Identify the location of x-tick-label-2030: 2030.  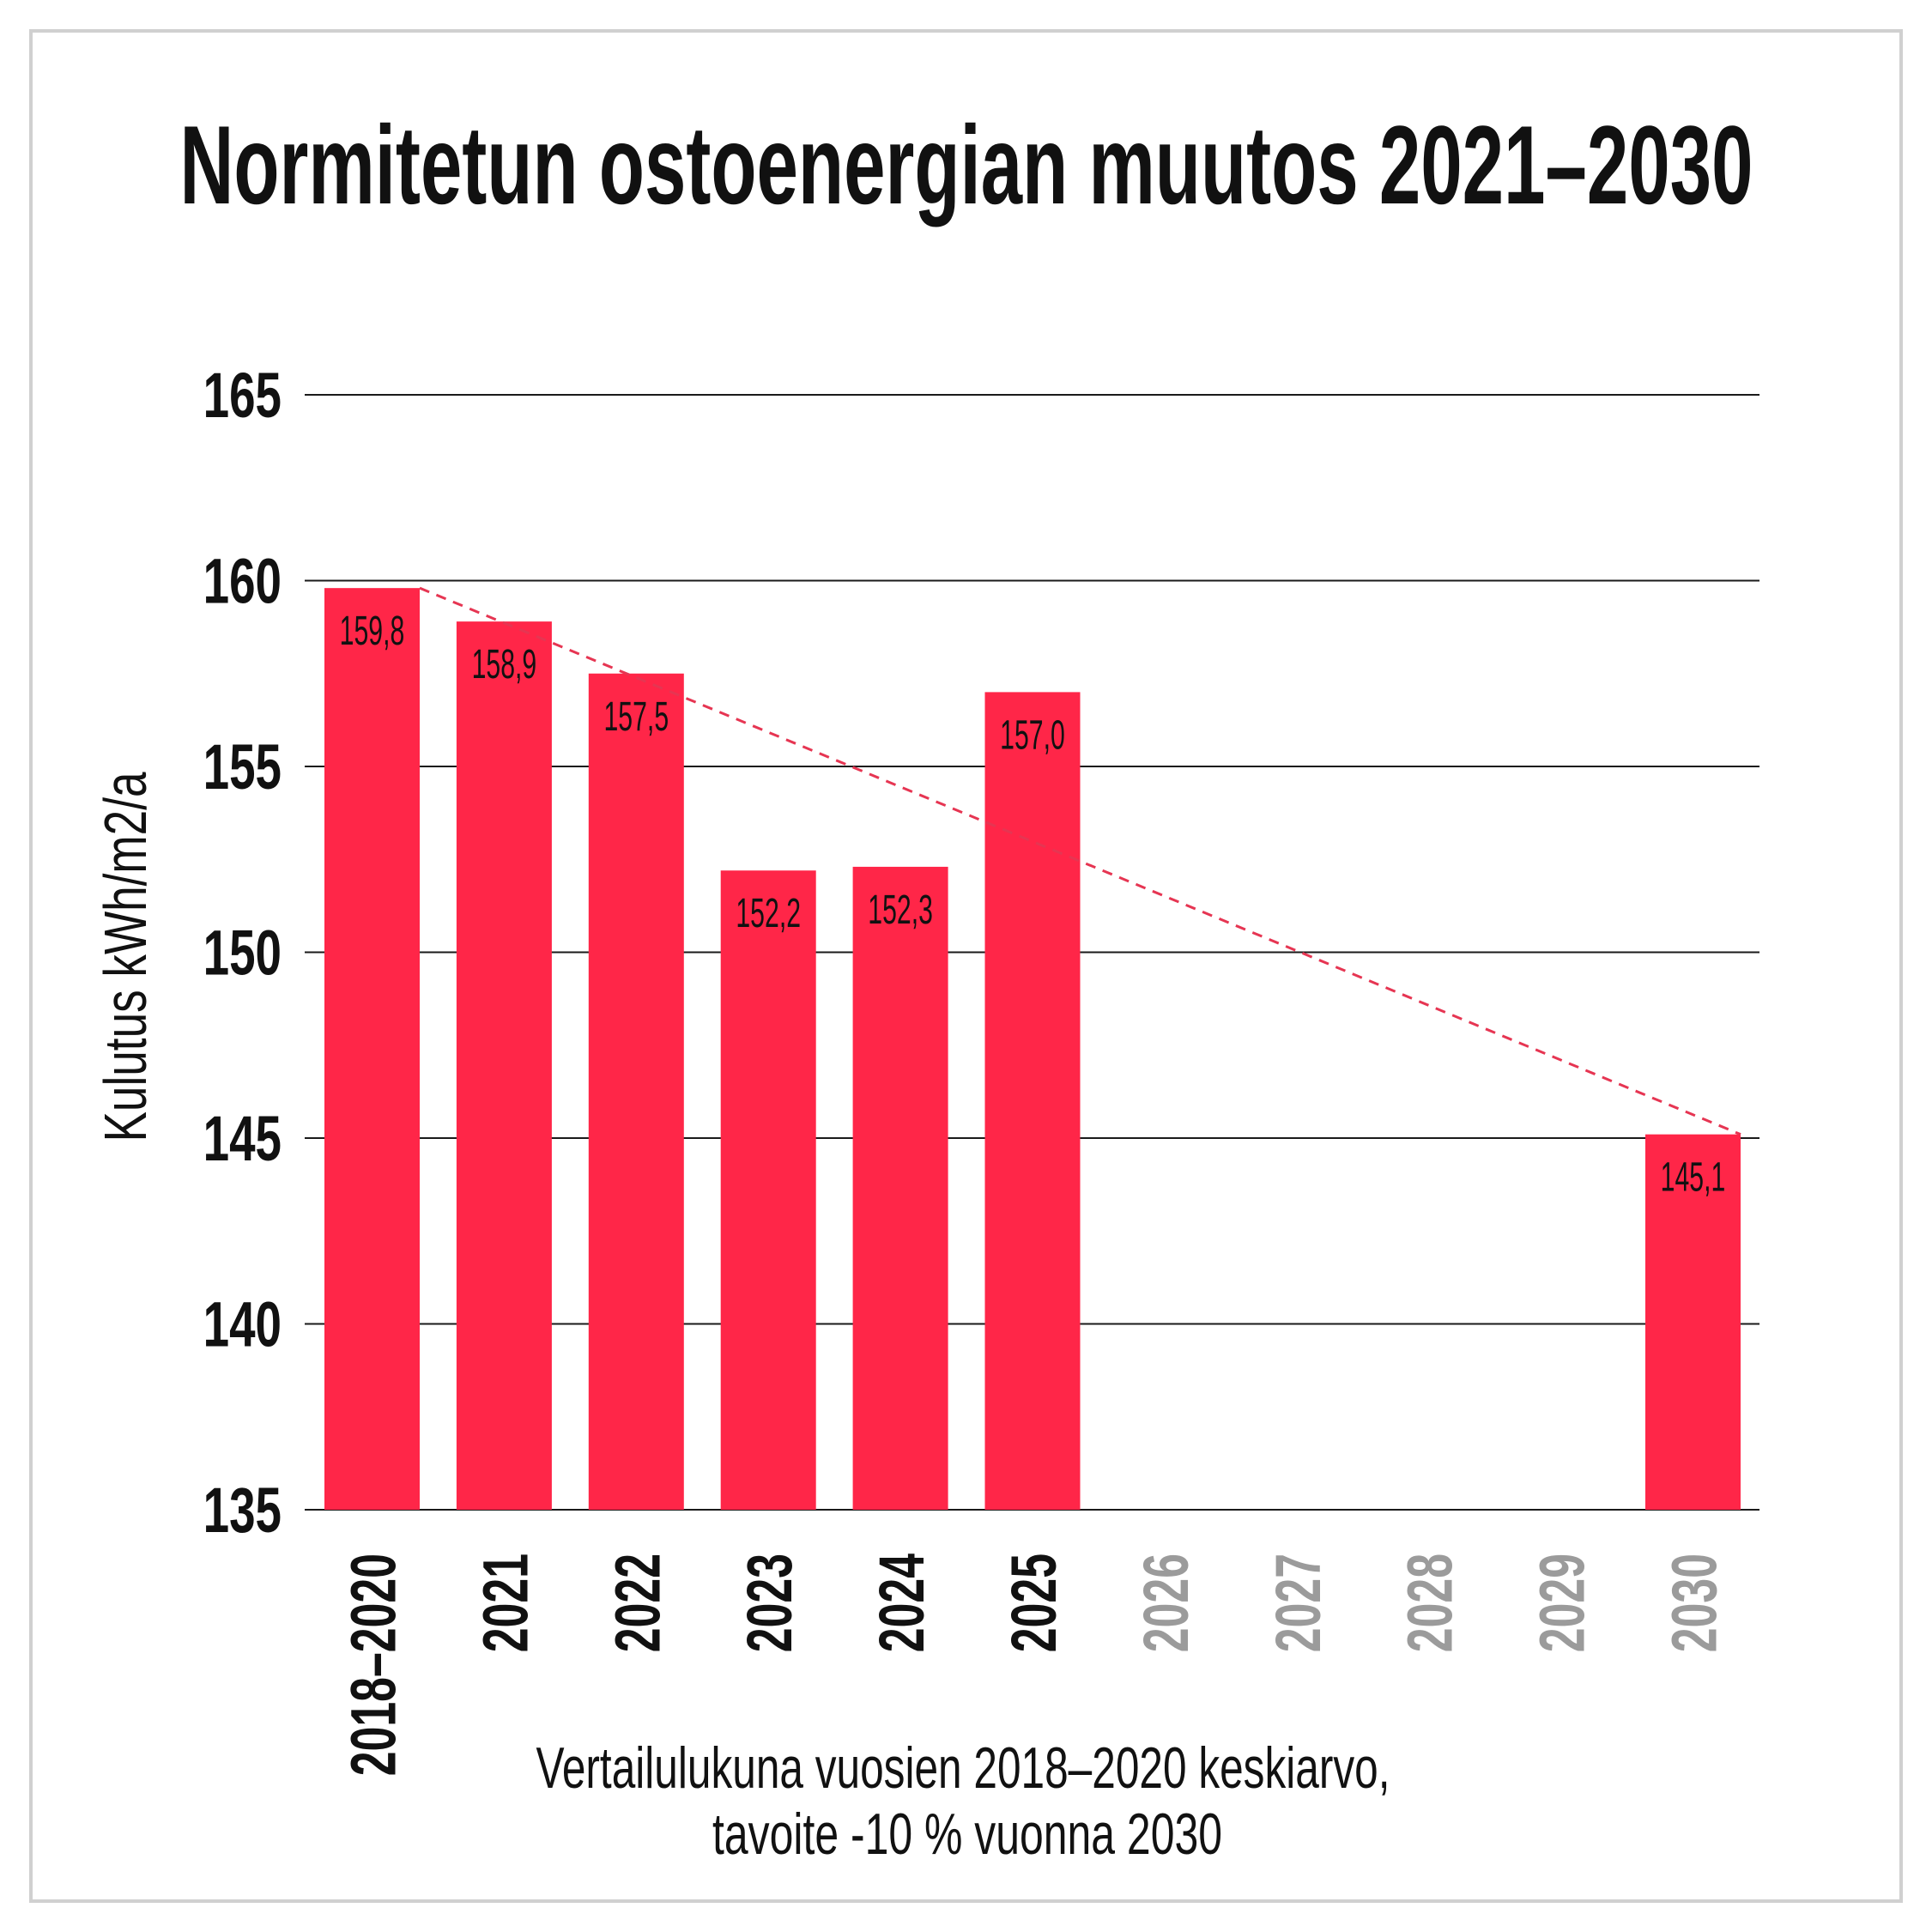
(1693, 1603).